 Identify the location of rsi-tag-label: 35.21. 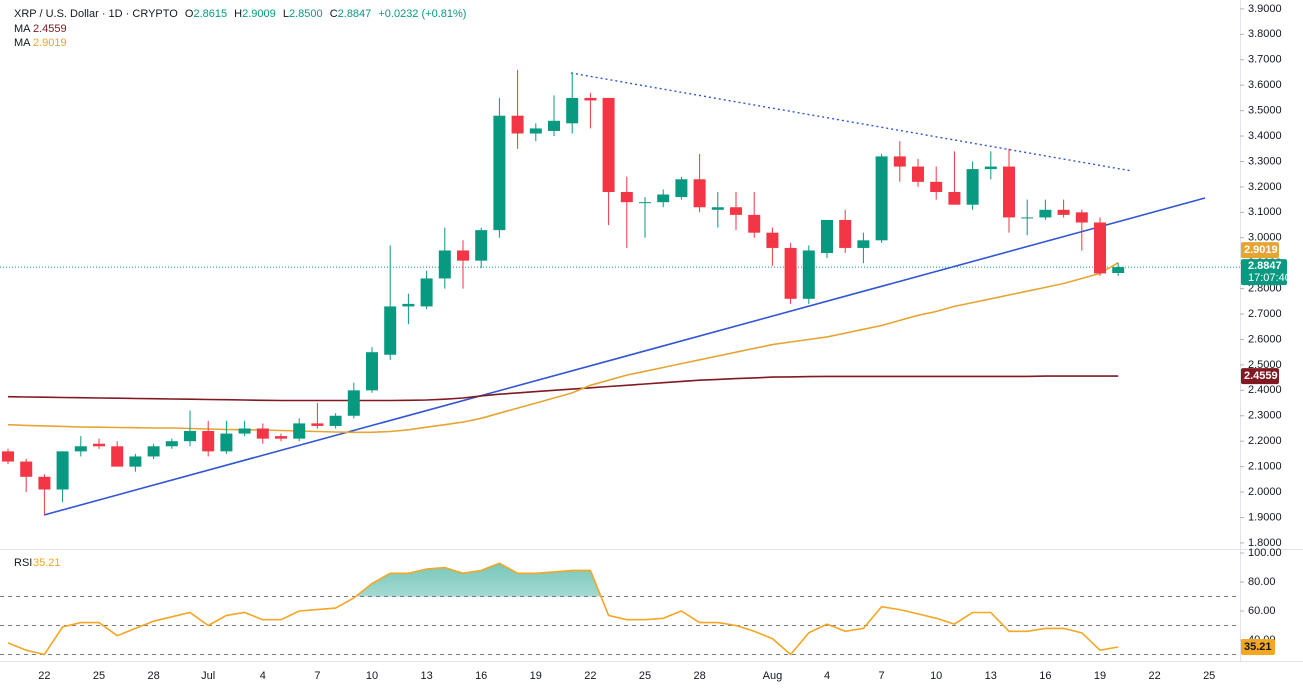
(1258, 647).